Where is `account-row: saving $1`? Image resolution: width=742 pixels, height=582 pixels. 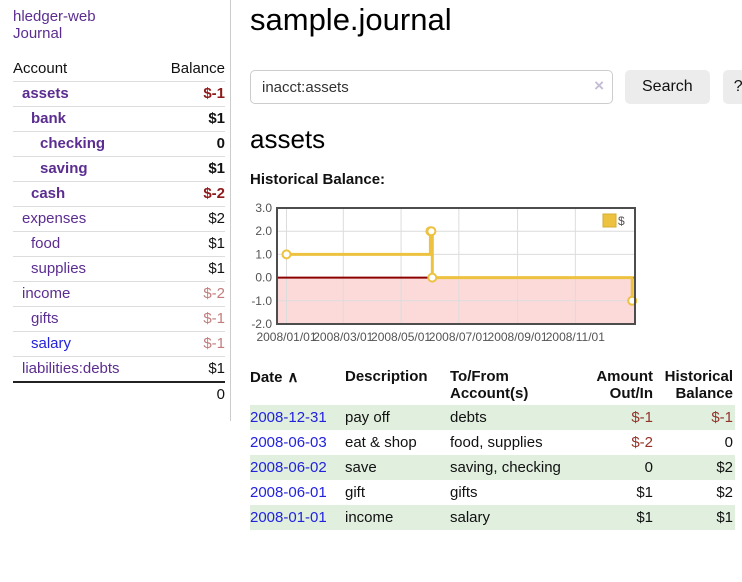
account-row: saving $1 is located at coordinates (119, 169).